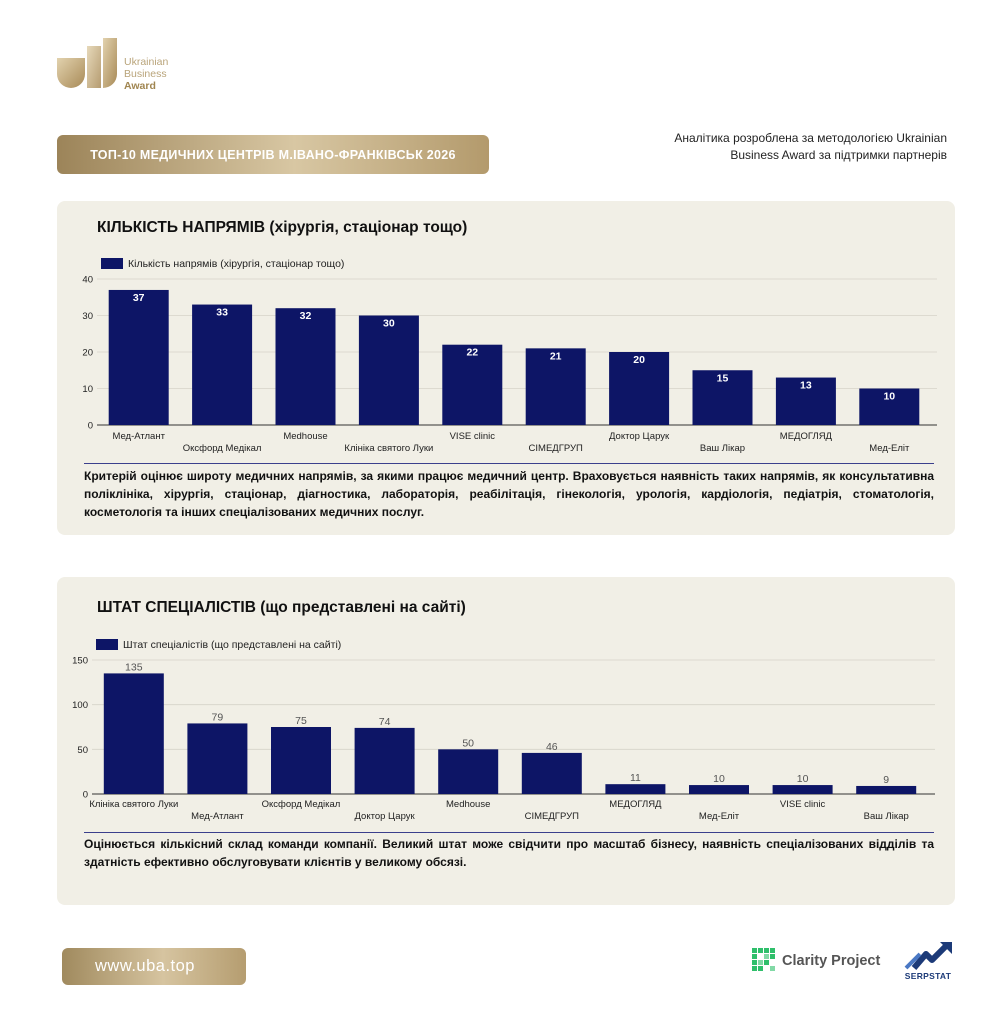  What do you see at coordinates (472, 353) in the screenshot?
I see `data-label: 22` at bounding box center [472, 353].